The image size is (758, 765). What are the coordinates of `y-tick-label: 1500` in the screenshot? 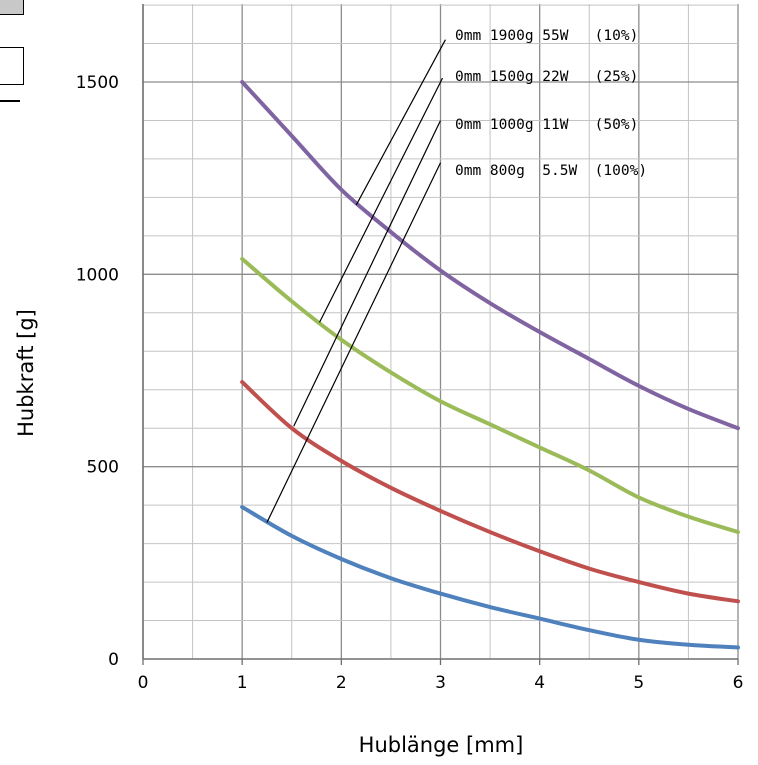 It's located at (97, 83).